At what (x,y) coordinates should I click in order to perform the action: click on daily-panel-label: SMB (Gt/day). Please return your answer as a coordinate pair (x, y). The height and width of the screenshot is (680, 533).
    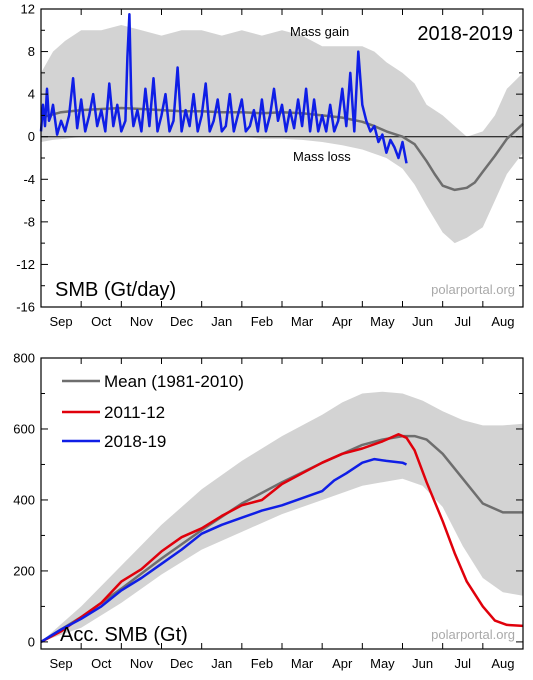
    Looking at the image, I should click on (115, 290).